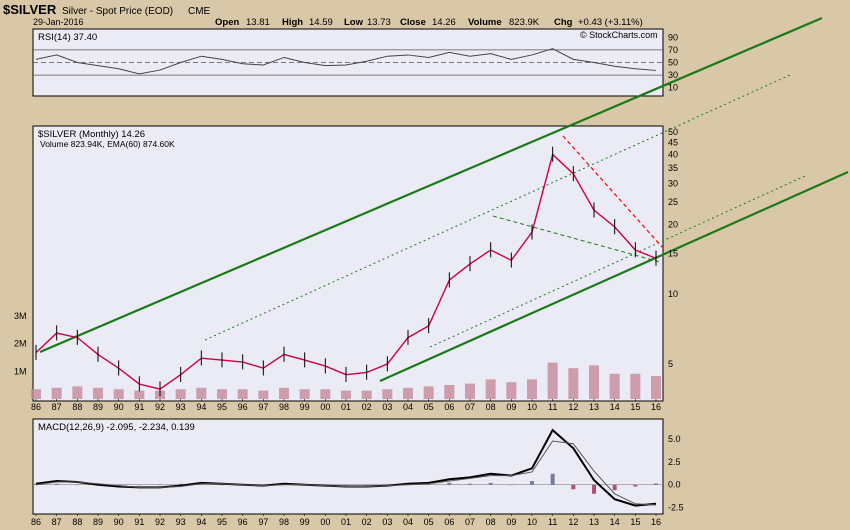 The image size is (850, 530). What do you see at coordinates (673, 50) in the screenshot?
I see `rsi-tick-label: 70` at bounding box center [673, 50].